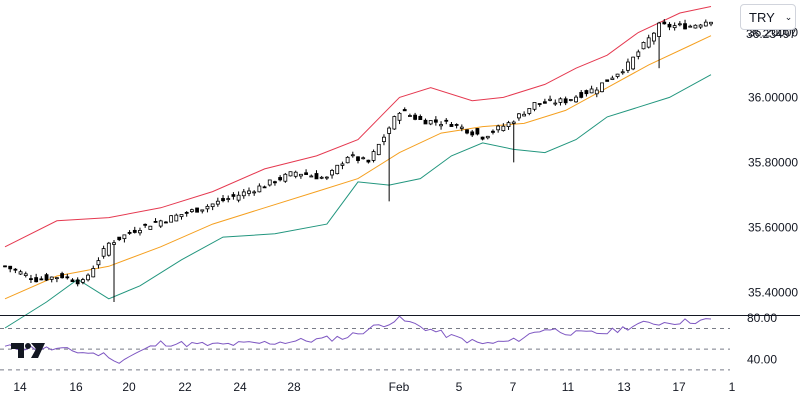  What do you see at coordinates (185, 387) in the screenshot?
I see `time-tick-label: 22` at bounding box center [185, 387].